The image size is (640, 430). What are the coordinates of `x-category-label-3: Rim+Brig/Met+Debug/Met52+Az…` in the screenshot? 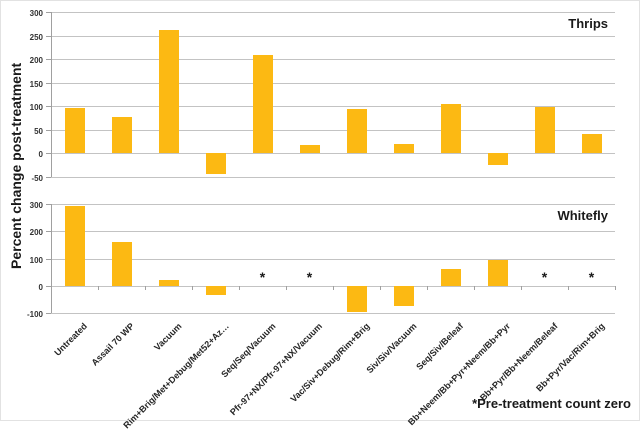 It's located at (176, 375).